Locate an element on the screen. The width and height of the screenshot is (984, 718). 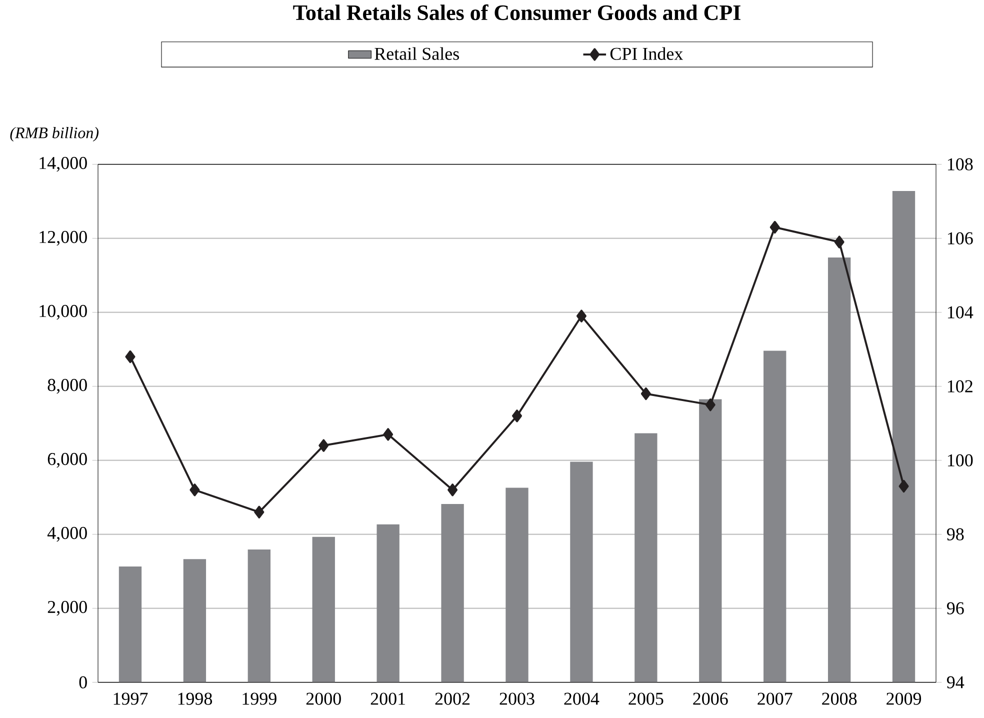
y-tick-label: 8,000 is located at coordinates (67, 386).